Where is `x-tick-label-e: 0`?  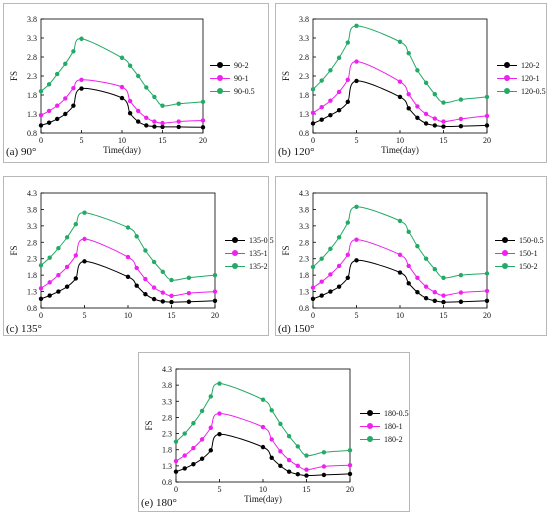 x-tick-label-e: 0 is located at coordinates (176, 489).